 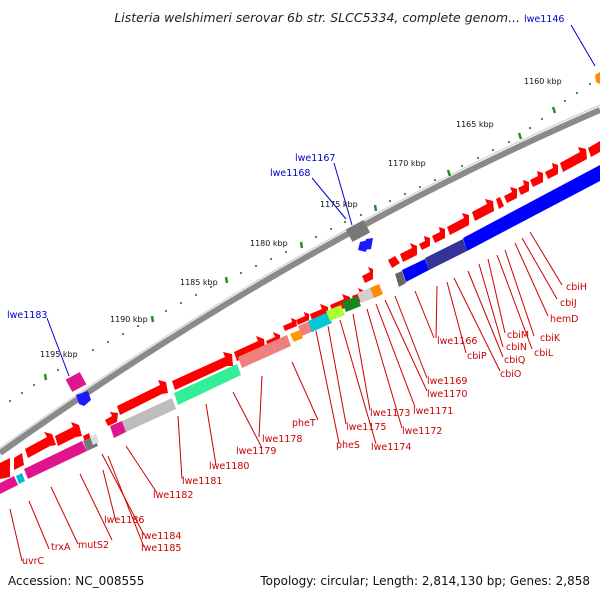 What do you see at coordinates (544, 353) in the screenshot?
I see `gene-label-cbiL: cbiL` at bounding box center [544, 353].